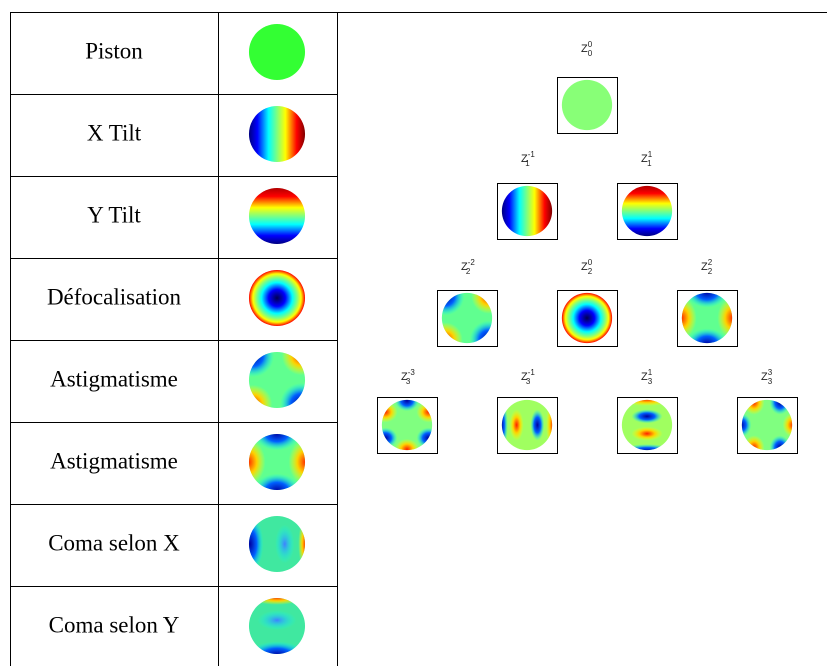  I want to click on label-sup: 3, so click(770, 372).